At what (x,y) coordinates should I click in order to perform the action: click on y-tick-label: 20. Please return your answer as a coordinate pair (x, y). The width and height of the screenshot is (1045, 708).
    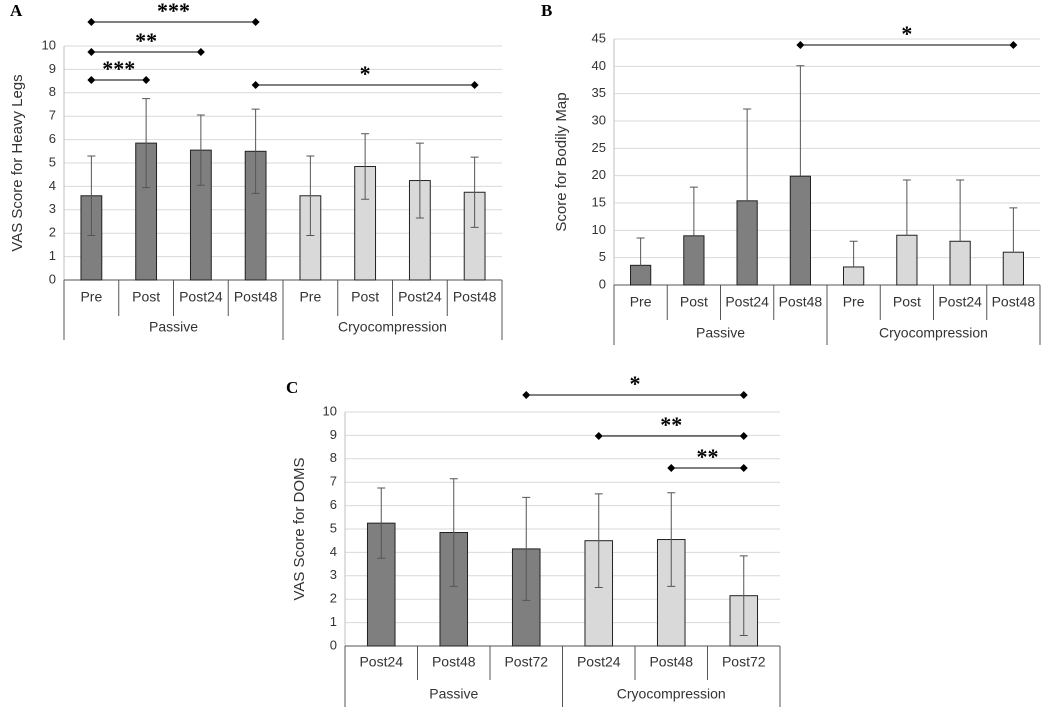
    Looking at the image, I should click on (599, 174).